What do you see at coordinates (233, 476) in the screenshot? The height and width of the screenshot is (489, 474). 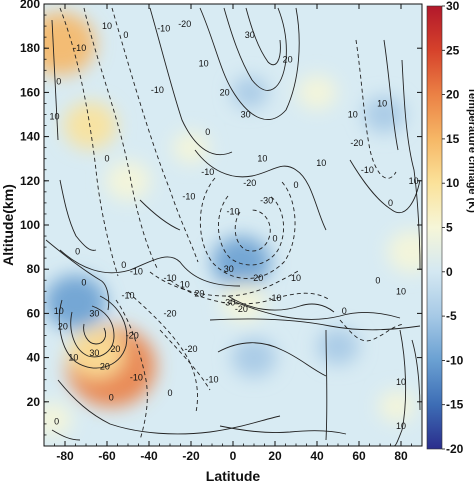 I see `x-axis-title: Latitude` at bounding box center [233, 476].